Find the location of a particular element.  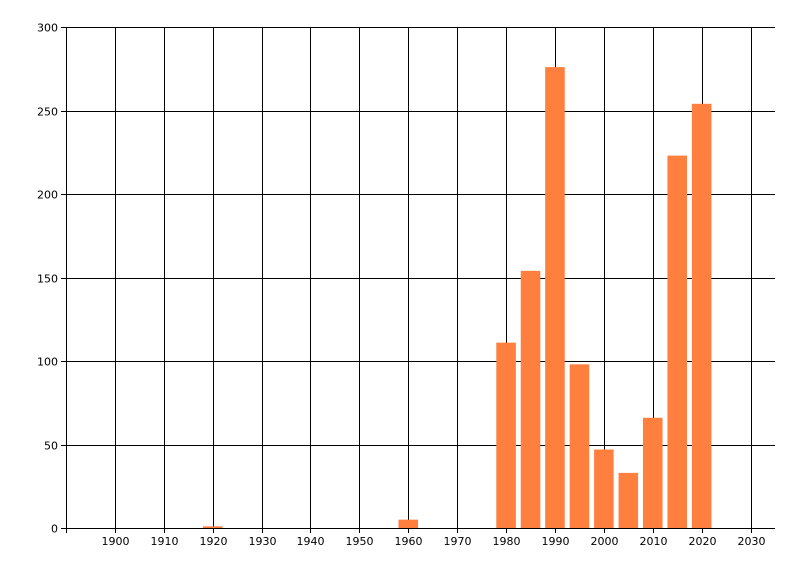

y-tick-label: 200 is located at coordinates (47, 195).